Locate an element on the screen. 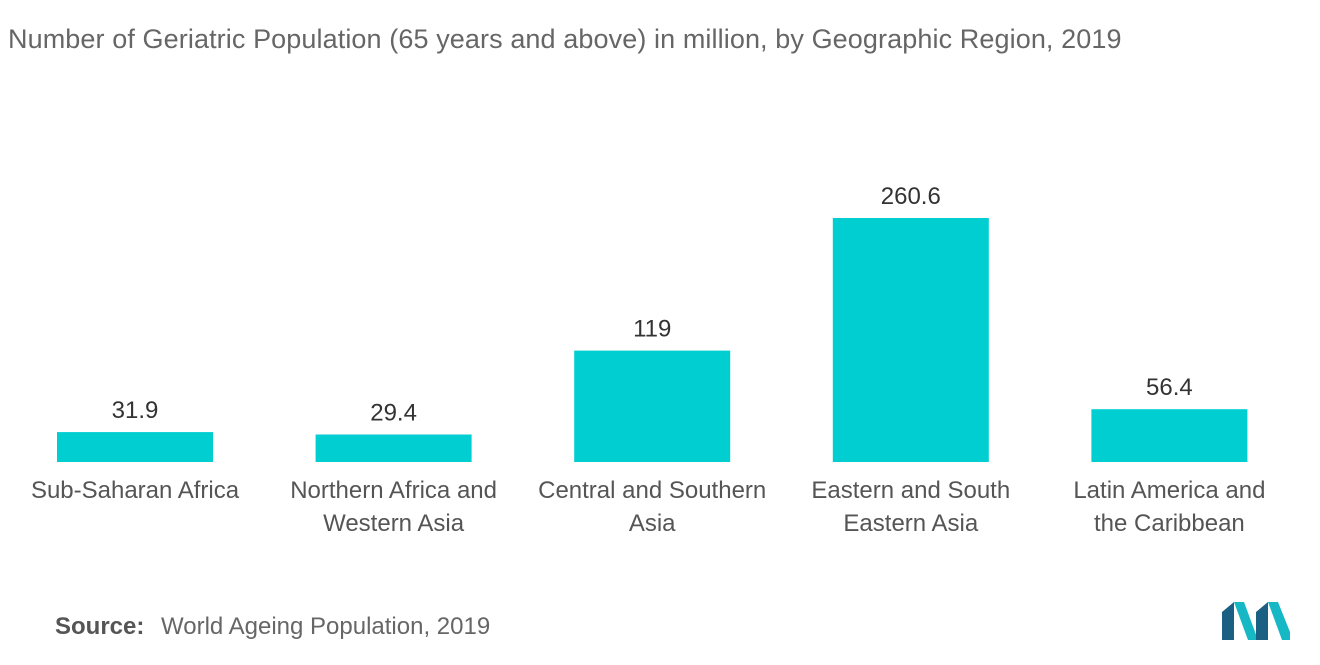 The height and width of the screenshot is (665, 1320). source-label: Source: is located at coordinates (100, 626).